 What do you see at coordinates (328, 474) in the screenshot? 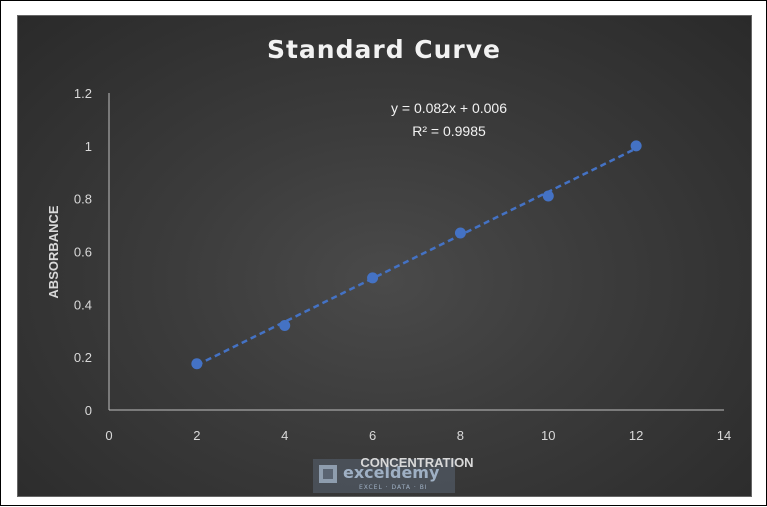
I see `exceldemy-logo-icon` at bounding box center [328, 474].